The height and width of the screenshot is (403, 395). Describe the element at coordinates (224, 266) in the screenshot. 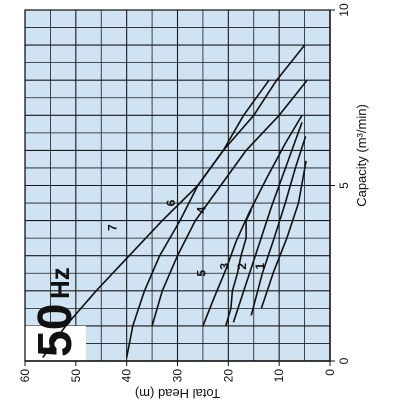

I see `curve-label-3: 3` at that location.